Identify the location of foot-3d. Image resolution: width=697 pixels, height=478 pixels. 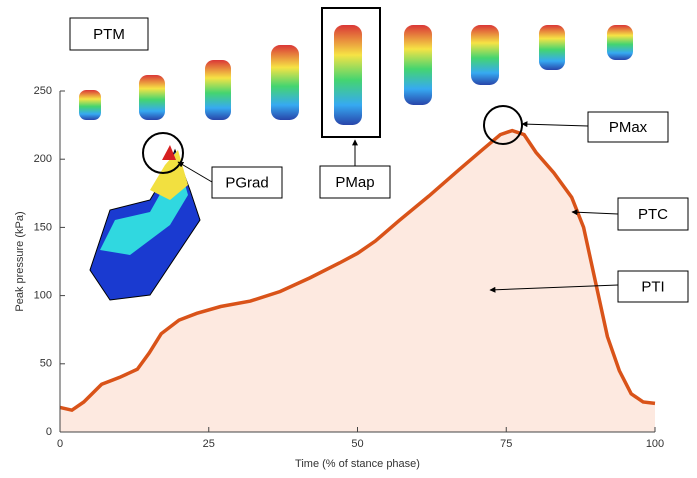
(145, 223).